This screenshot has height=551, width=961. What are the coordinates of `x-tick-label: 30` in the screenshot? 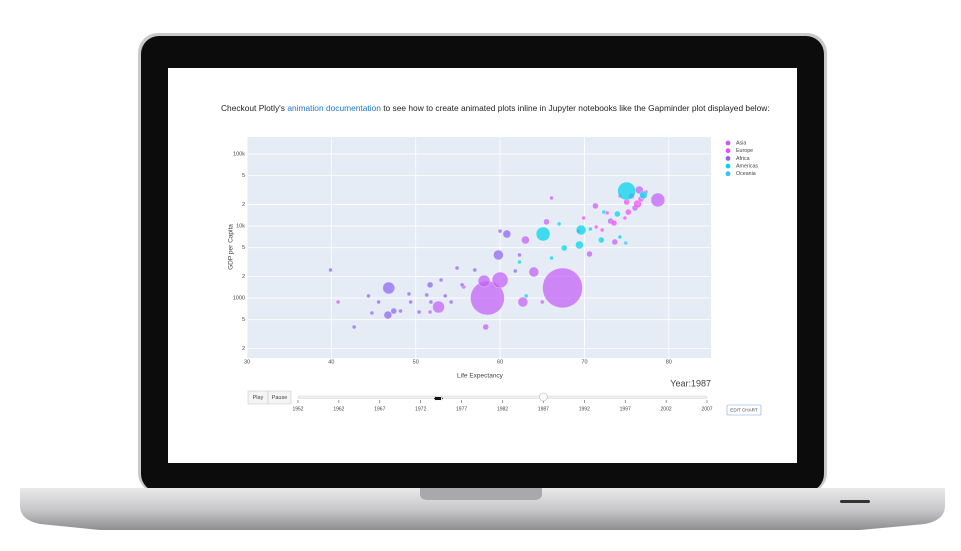 It's located at (247, 362).